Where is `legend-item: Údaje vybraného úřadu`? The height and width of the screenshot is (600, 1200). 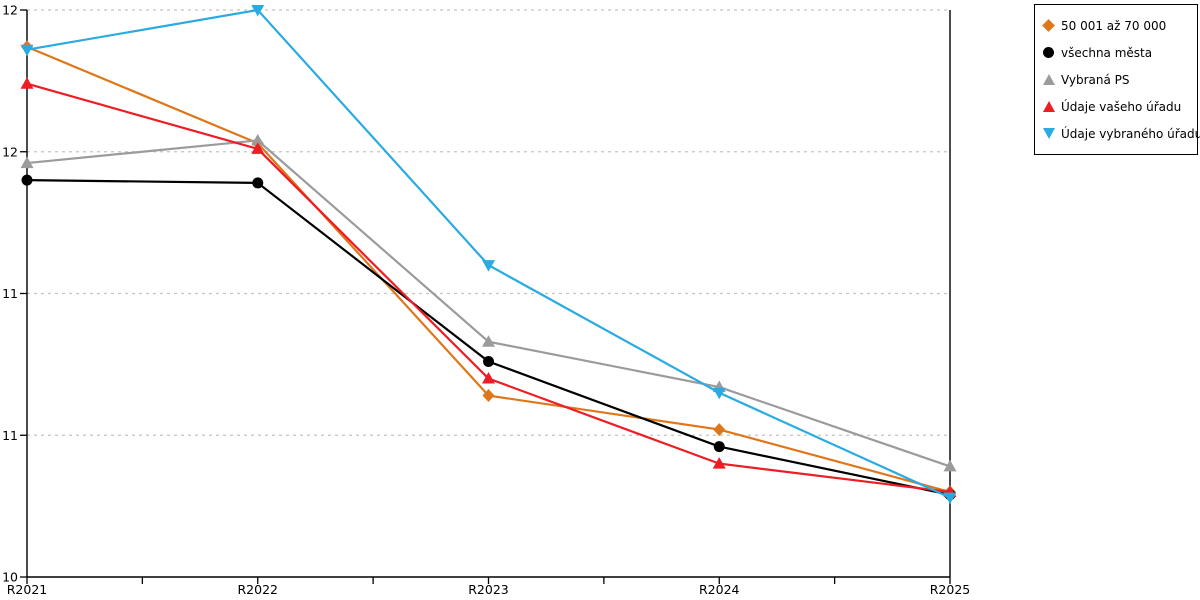 legend-item: Údaje vybraného úřadu is located at coordinates (1120, 133).